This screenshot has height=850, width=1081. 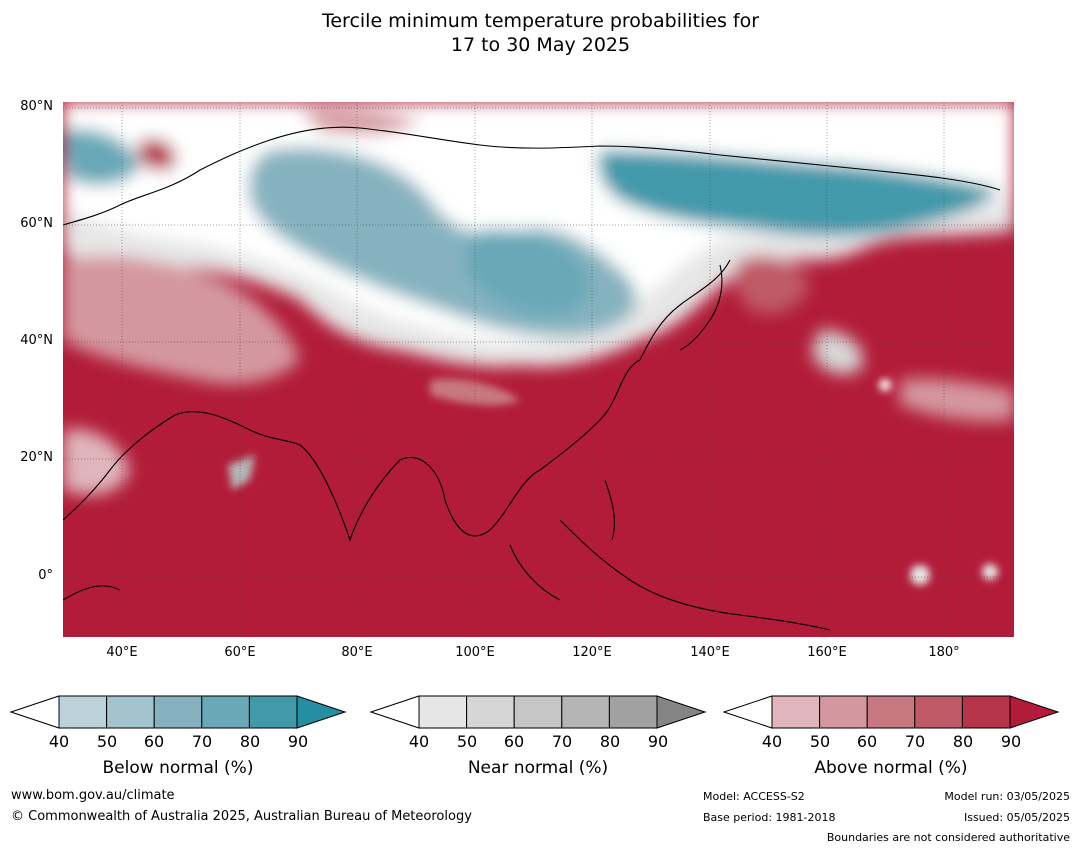 What do you see at coordinates (915, 741) in the screenshot?
I see `cbar-above-tick-70: 70` at bounding box center [915, 741].